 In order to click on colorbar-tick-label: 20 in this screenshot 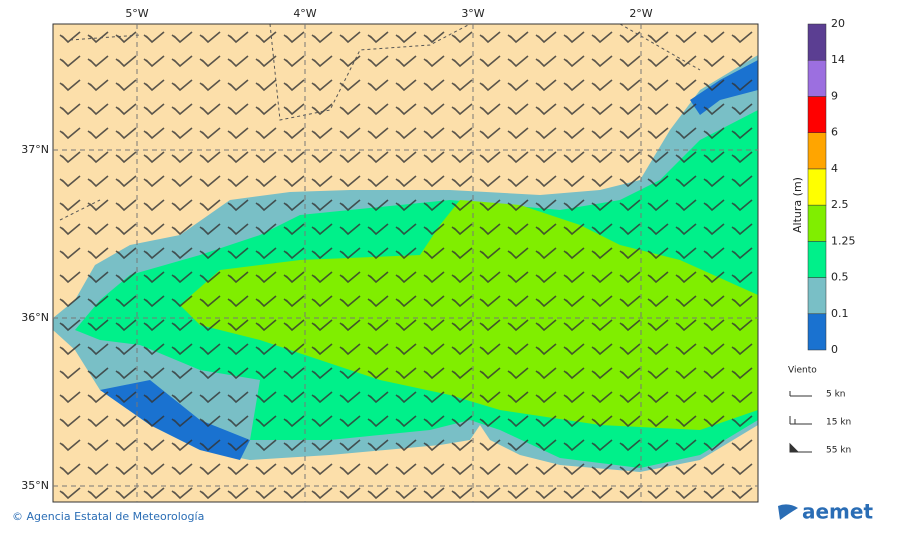, I will do `click(838, 23)`.